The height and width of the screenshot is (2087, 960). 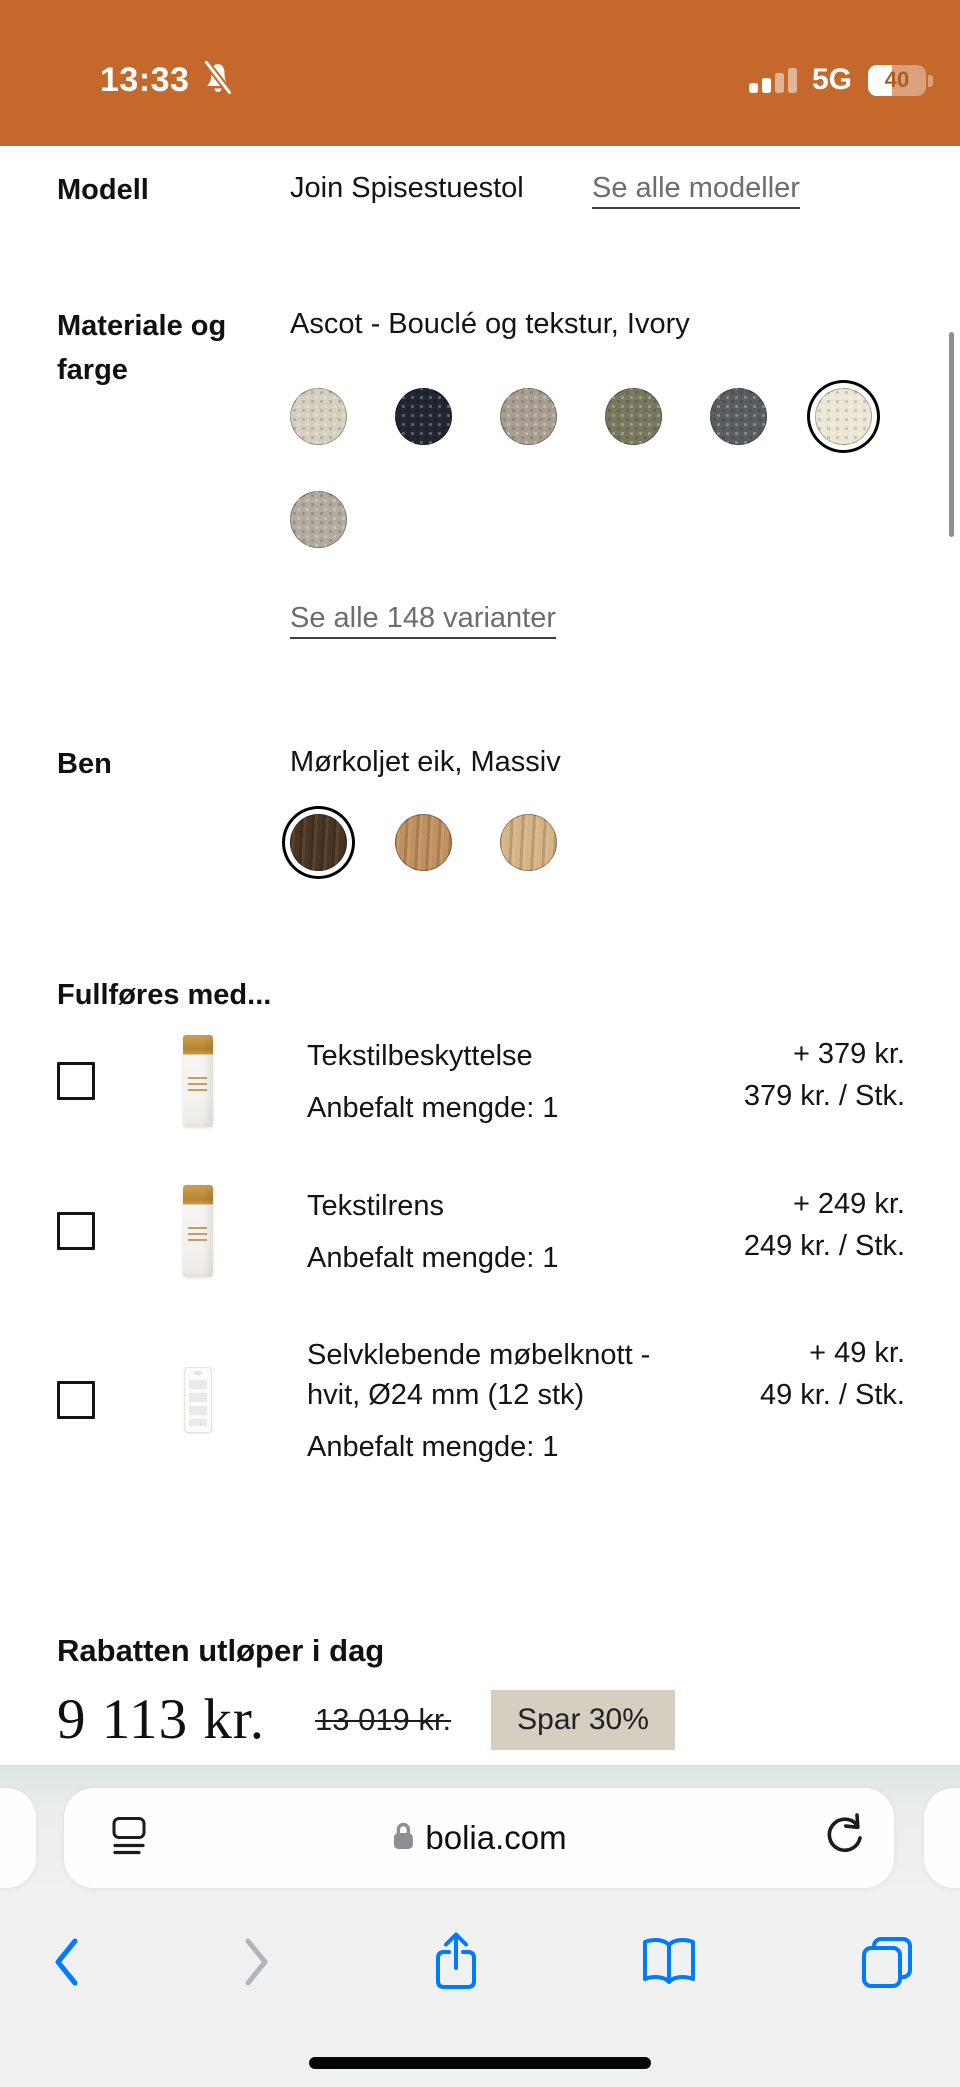 I want to click on fabric-swatch-ivory-selected, so click(x=843, y=416).